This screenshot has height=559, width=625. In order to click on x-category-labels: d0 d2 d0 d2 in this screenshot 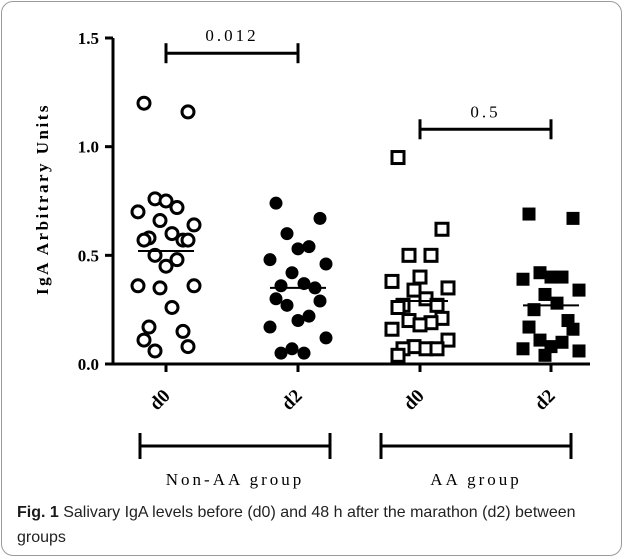, I will do `click(353, 389)`.